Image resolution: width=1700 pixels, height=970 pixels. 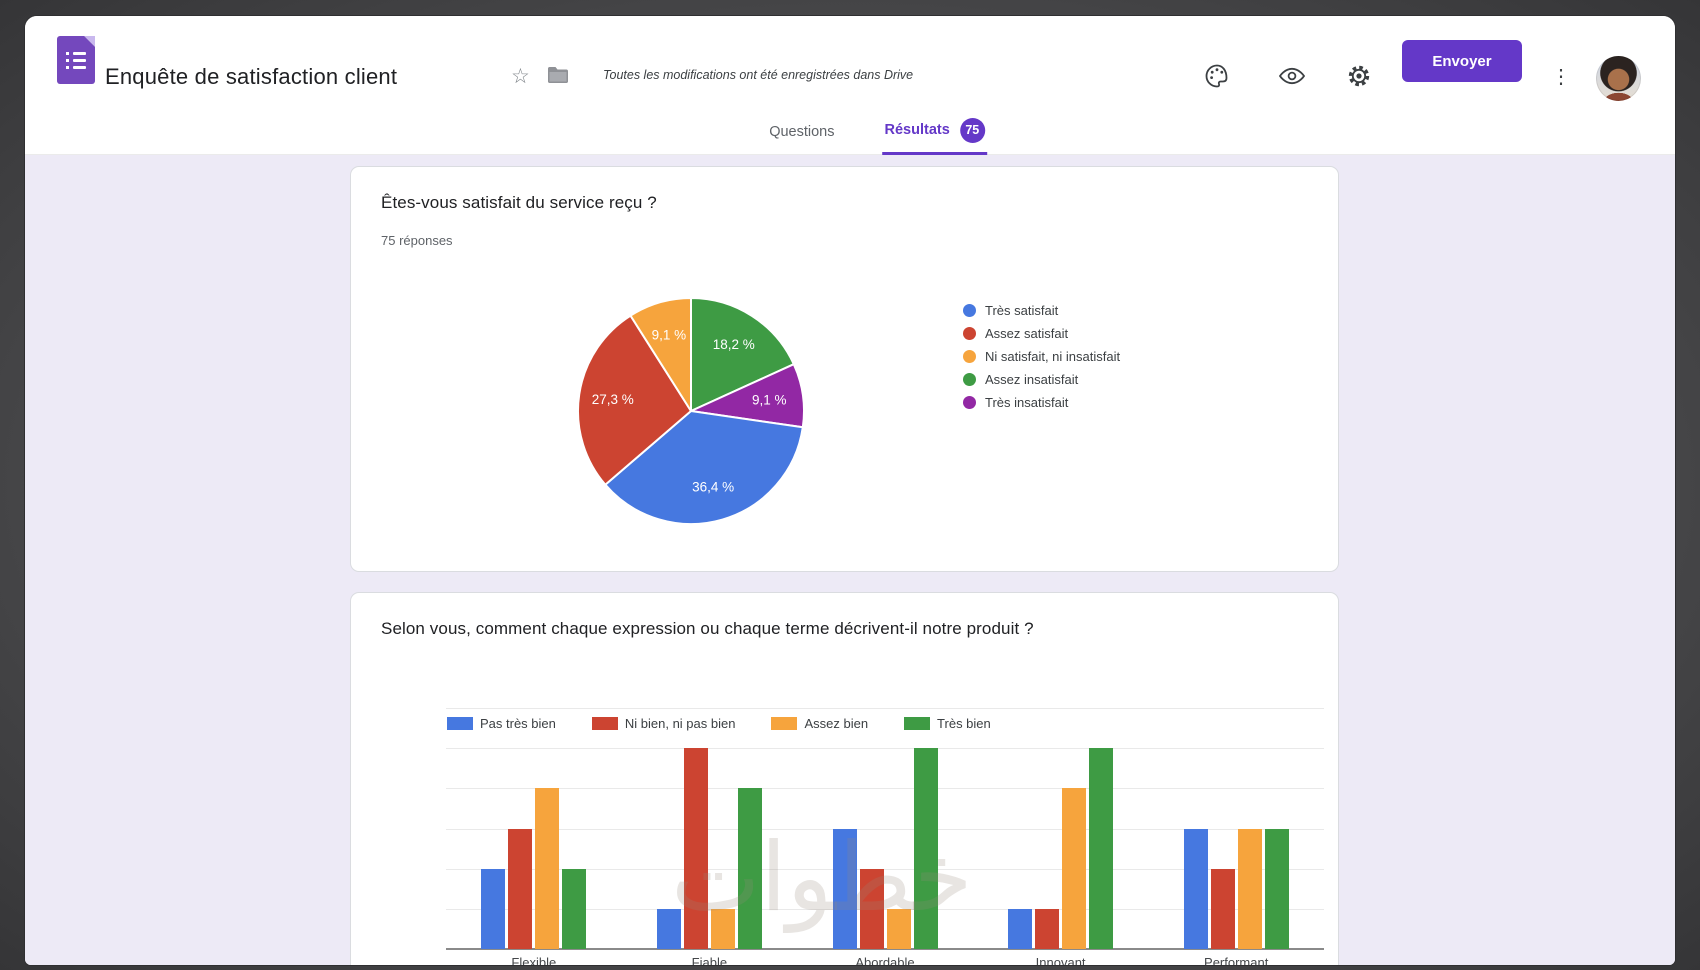 I want to click on question-title: Êtes-vous satisfait du service reçu ?, so click(x=519, y=202).